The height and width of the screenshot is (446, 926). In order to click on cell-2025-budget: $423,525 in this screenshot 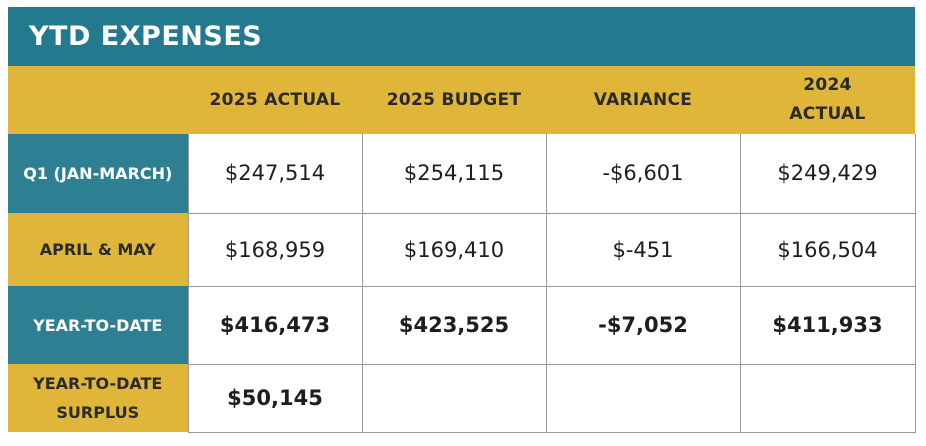, I will do `click(453, 325)`.